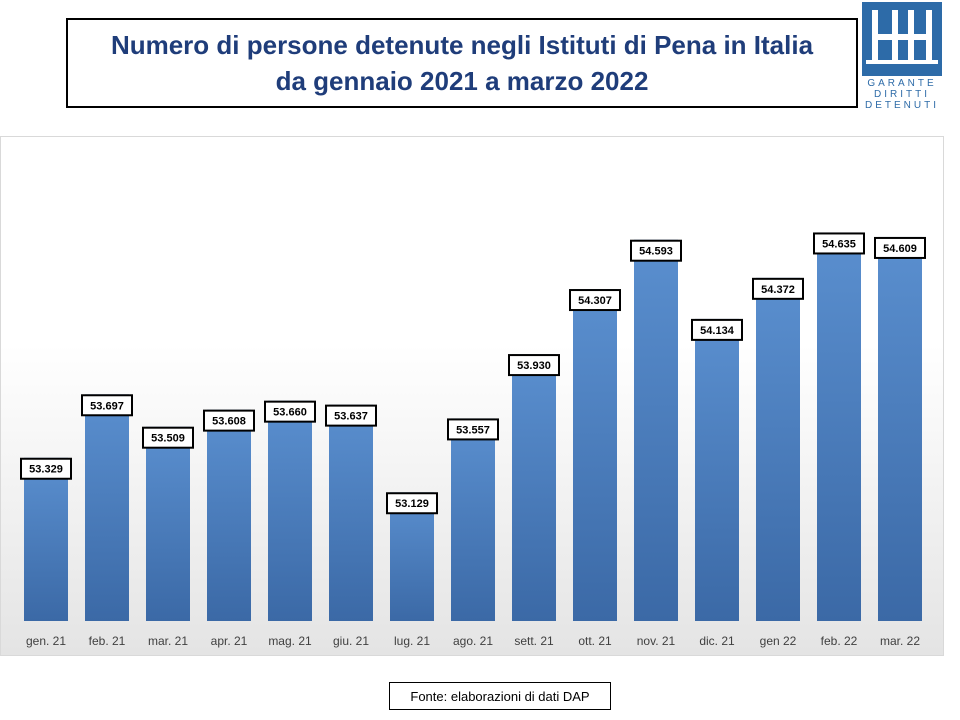 This screenshot has width=960, height=720. I want to click on x-tick-label: feb. 21, so click(107, 641).